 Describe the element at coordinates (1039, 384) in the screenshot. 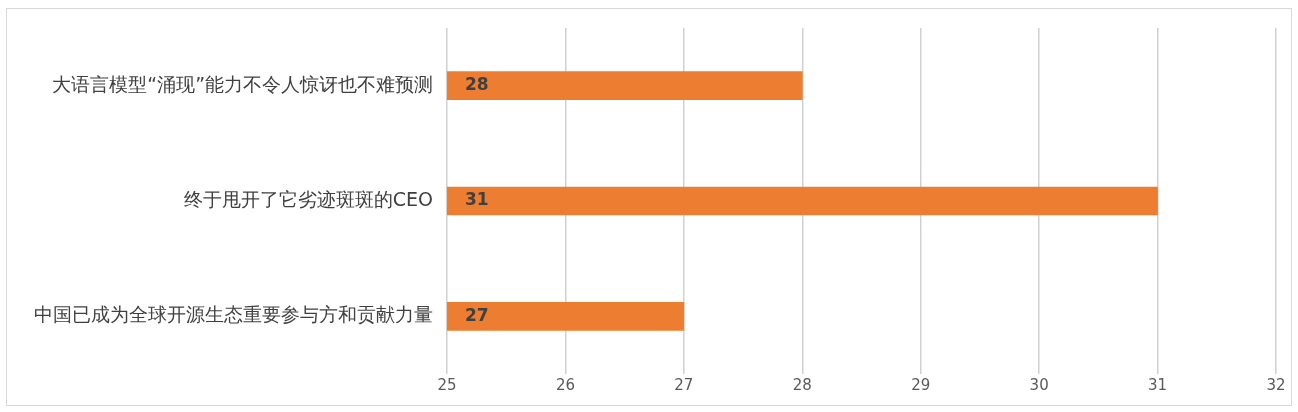

I see `x-tick-label: 30` at that location.